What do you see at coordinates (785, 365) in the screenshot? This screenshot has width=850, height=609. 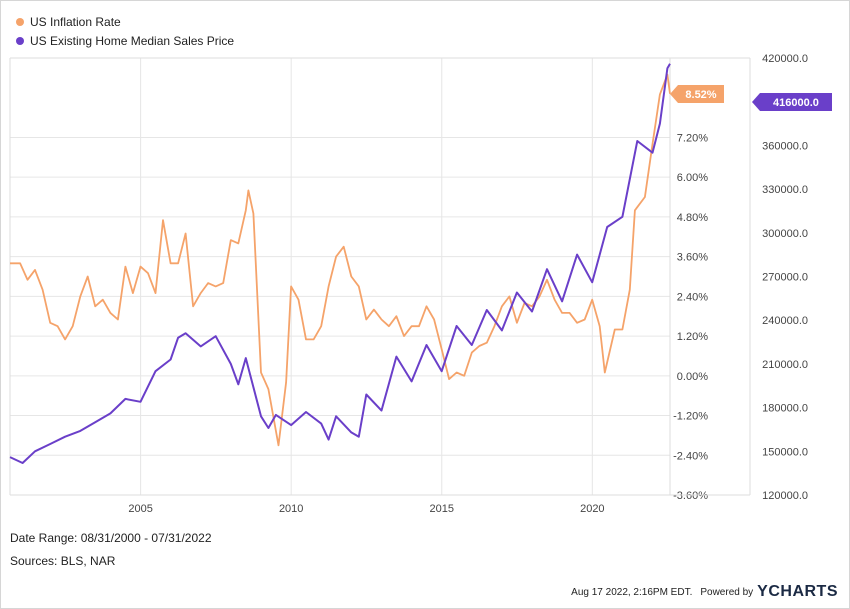 I see `right-axis-tick-label: 210000.0` at bounding box center [785, 365].